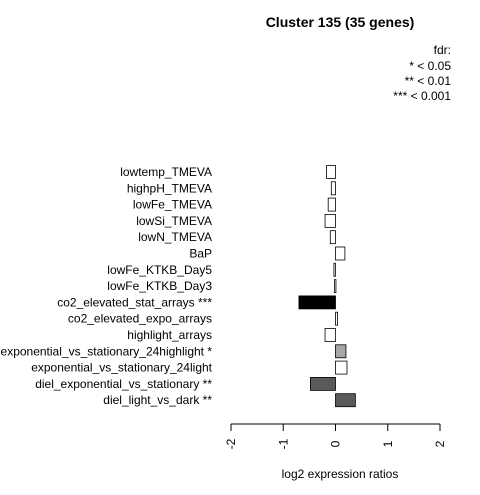 The height and width of the screenshot is (495, 480). Describe the element at coordinates (327, 286) in the screenshot. I see `bars` at that location.